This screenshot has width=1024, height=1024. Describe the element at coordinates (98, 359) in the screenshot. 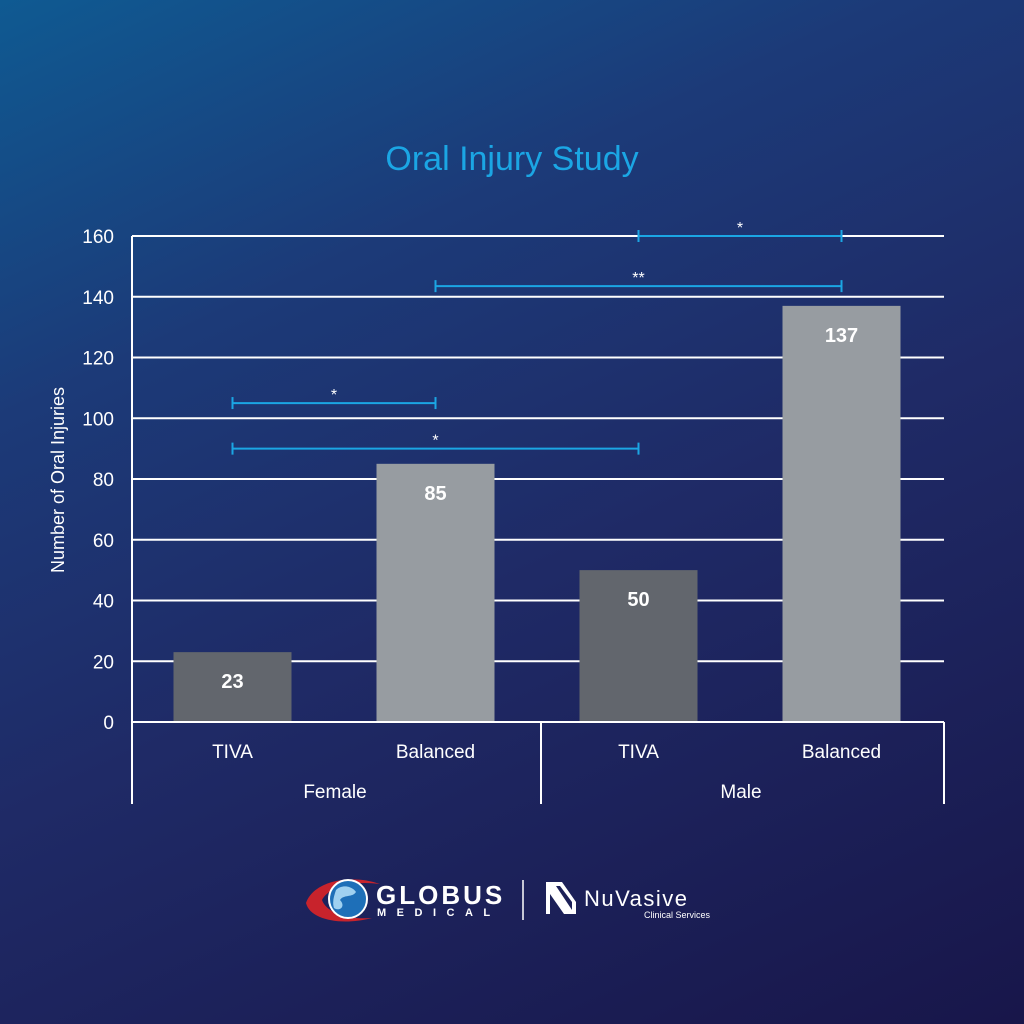

I see `y-tick-label: 120` at that location.